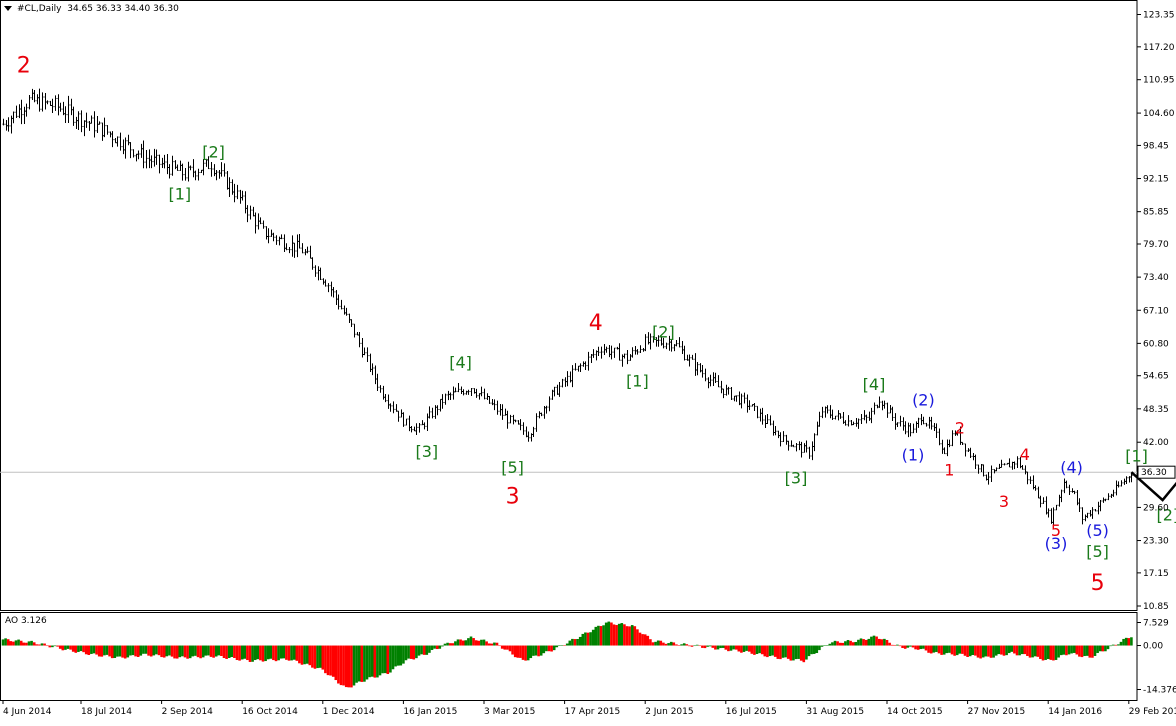 The image size is (1176, 726). I want to click on ao-y-tick-label: 0.00, so click(1153, 647).